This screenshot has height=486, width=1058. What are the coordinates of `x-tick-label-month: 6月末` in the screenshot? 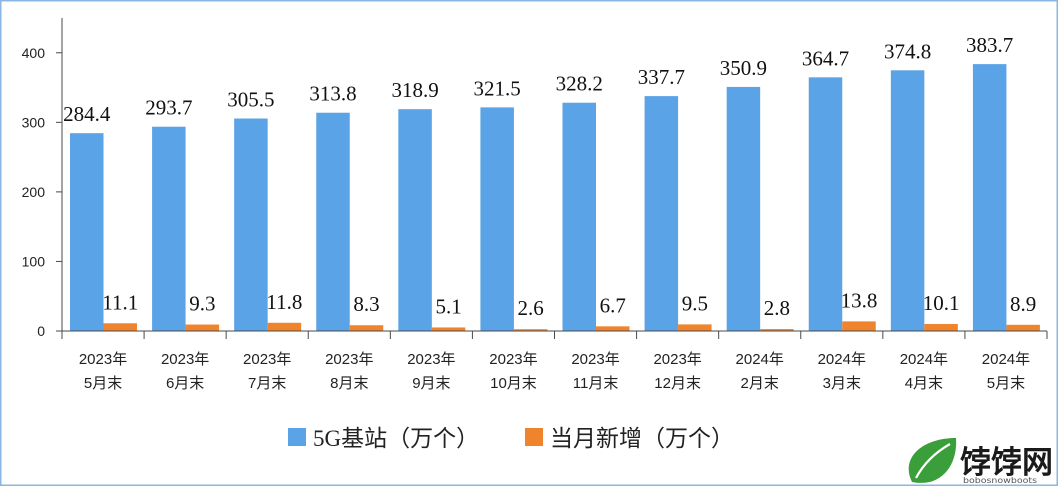 It's located at (185, 383).